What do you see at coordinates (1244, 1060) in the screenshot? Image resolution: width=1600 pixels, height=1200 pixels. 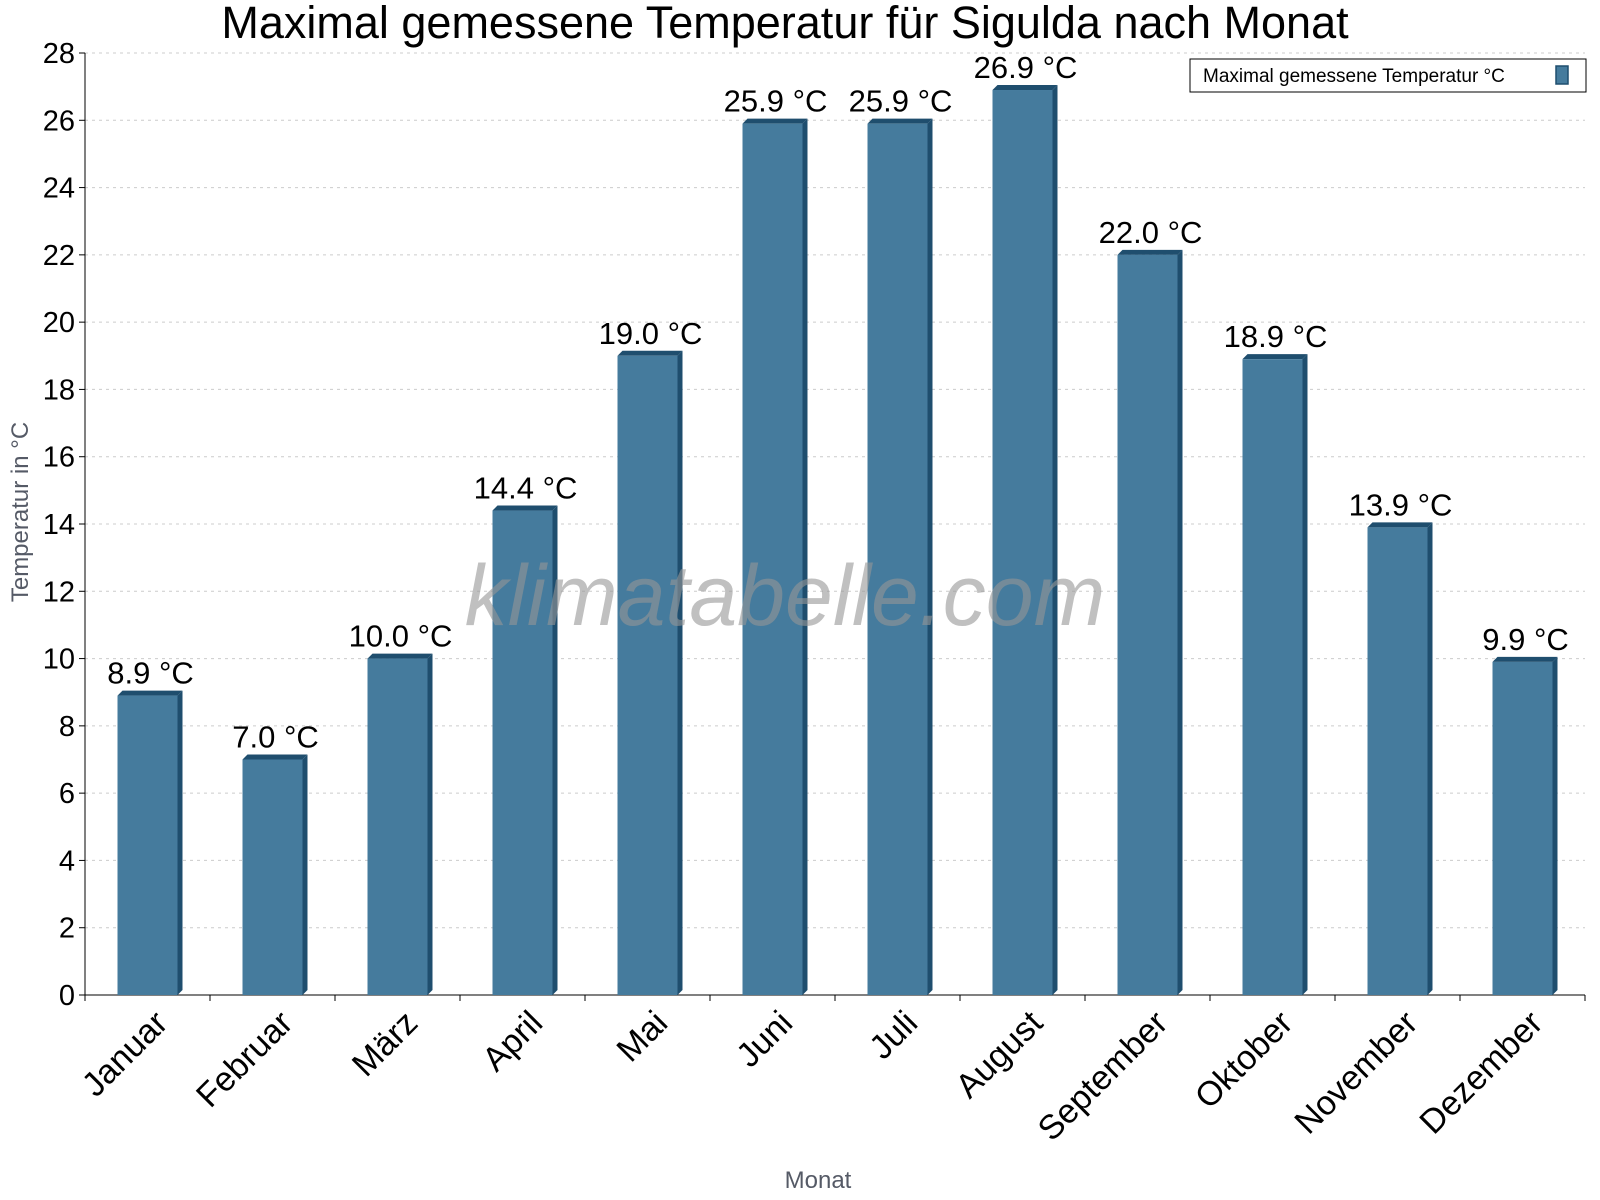 I see `x-tick-label: Oktober` at bounding box center [1244, 1060].